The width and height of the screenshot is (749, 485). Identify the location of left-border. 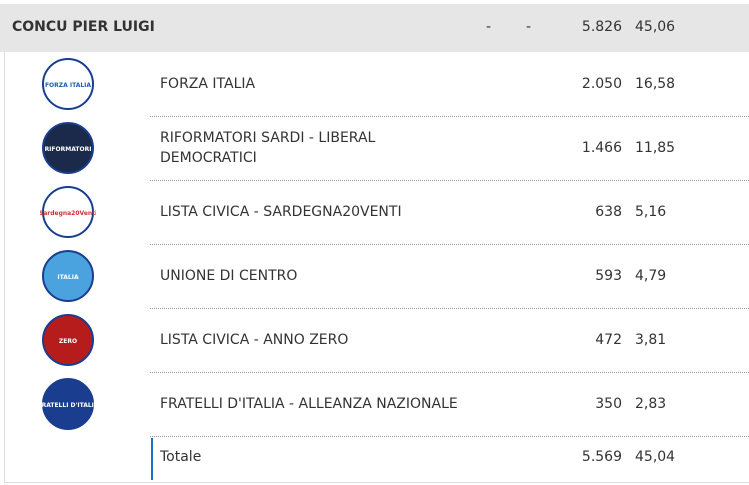
(4, 267).